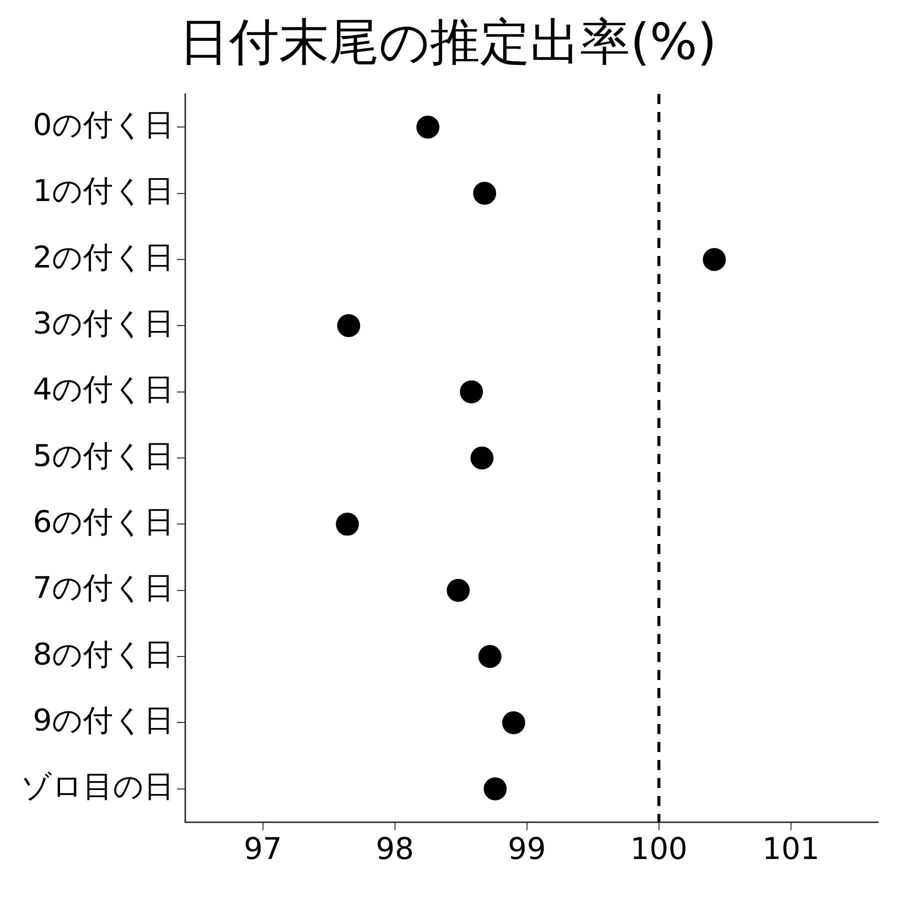  What do you see at coordinates (103, 125) in the screenshot?
I see `y-tick-label: 0の付く日` at bounding box center [103, 125].